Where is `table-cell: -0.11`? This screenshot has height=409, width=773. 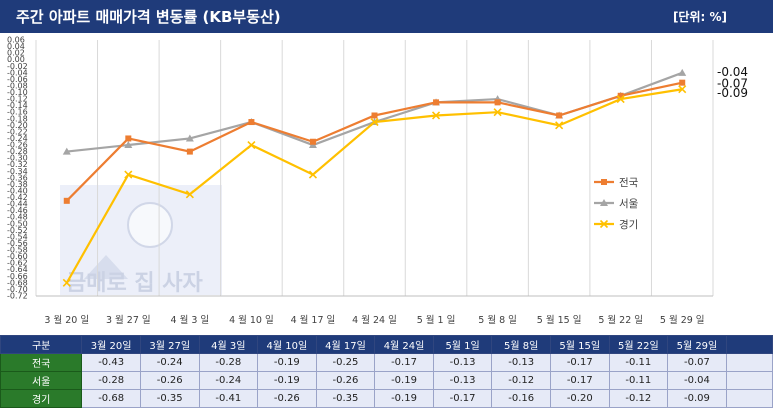 table-cell: -0.11 is located at coordinates (638, 380).